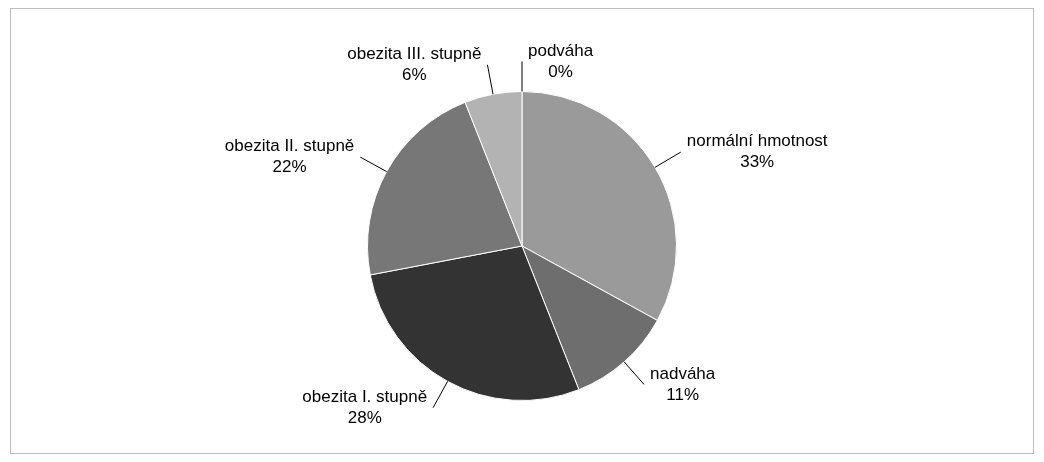  Describe the element at coordinates (414, 74) in the screenshot. I see `data-label: 6%` at that location.